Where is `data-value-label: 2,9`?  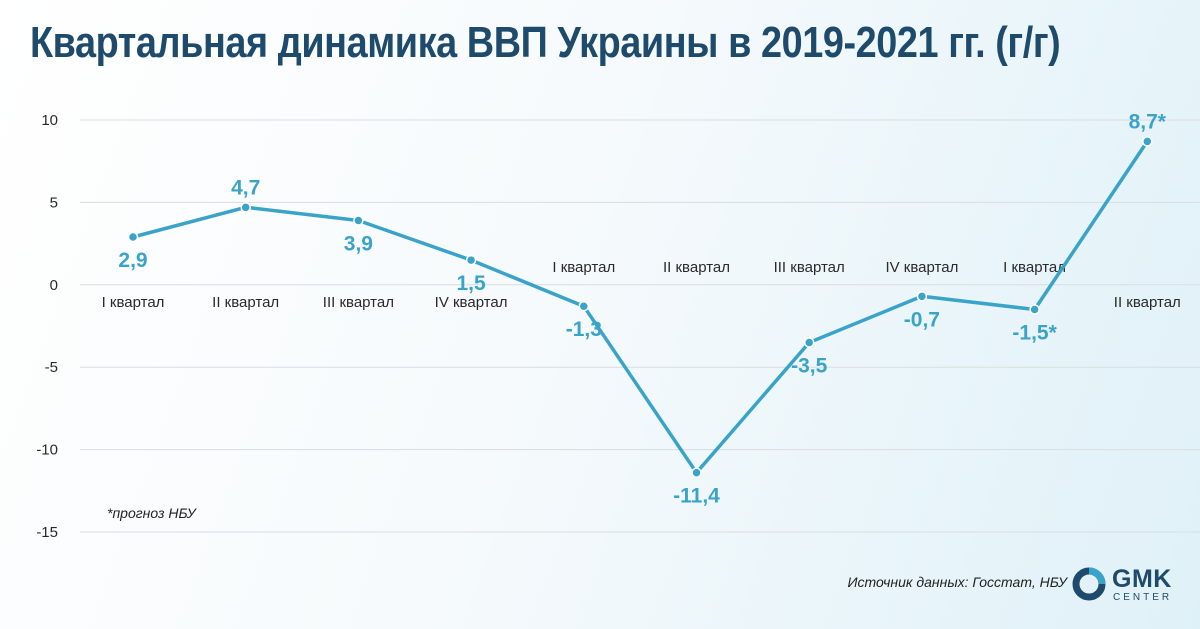 data-value-label: 2,9 is located at coordinates (132, 260).